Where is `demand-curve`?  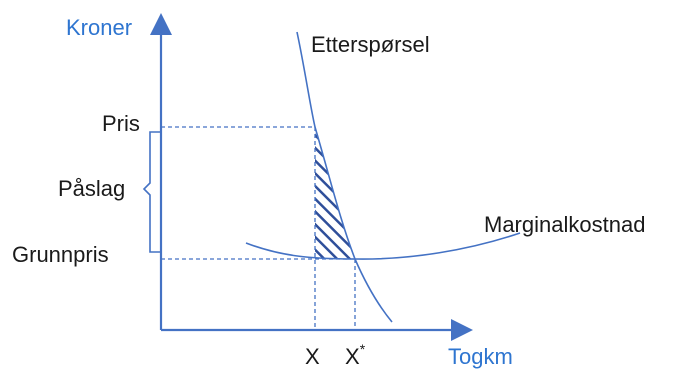
demand-curve is located at coordinates (344, 177).